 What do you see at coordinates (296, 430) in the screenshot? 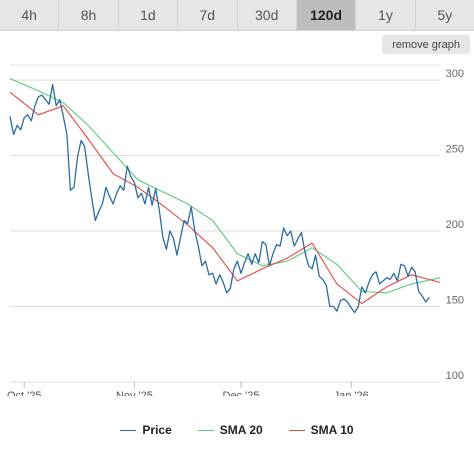
I see `legend-swatch-sma10` at bounding box center [296, 430].